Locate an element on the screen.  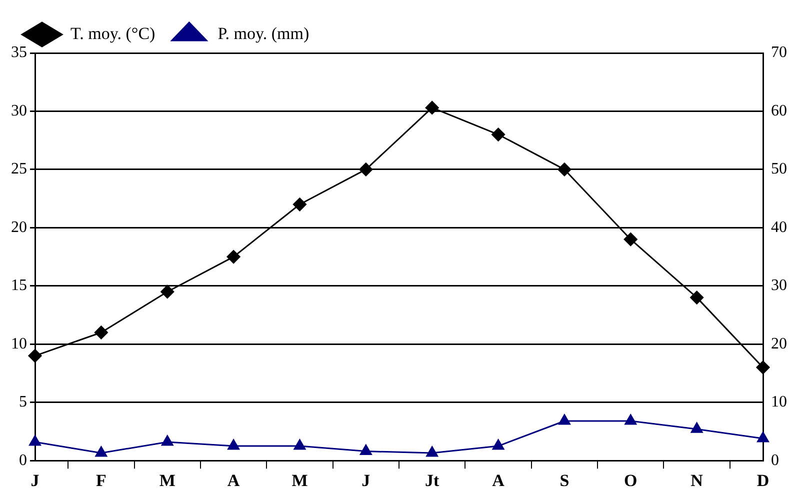
y2-tick-label: 70 is located at coordinates (779, 53).